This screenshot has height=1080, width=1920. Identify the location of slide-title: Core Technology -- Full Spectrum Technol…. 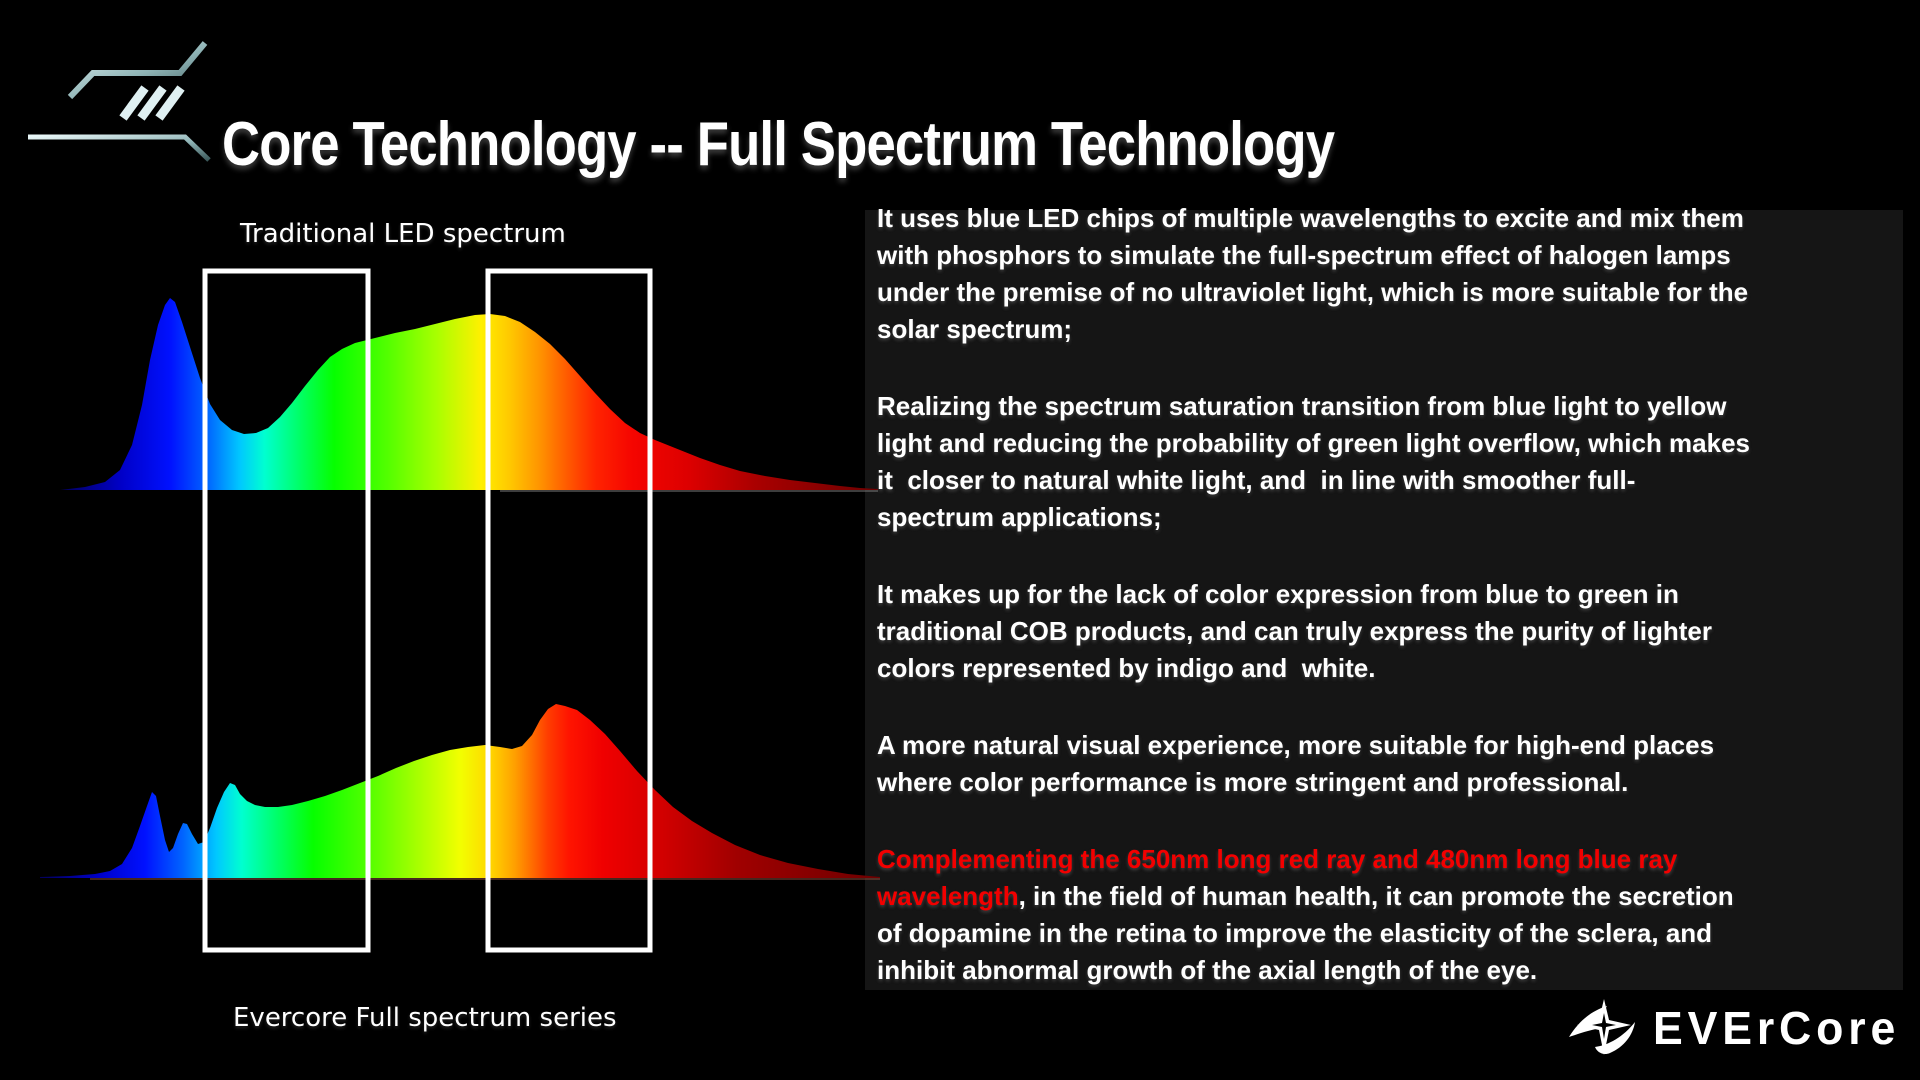
(778, 144).